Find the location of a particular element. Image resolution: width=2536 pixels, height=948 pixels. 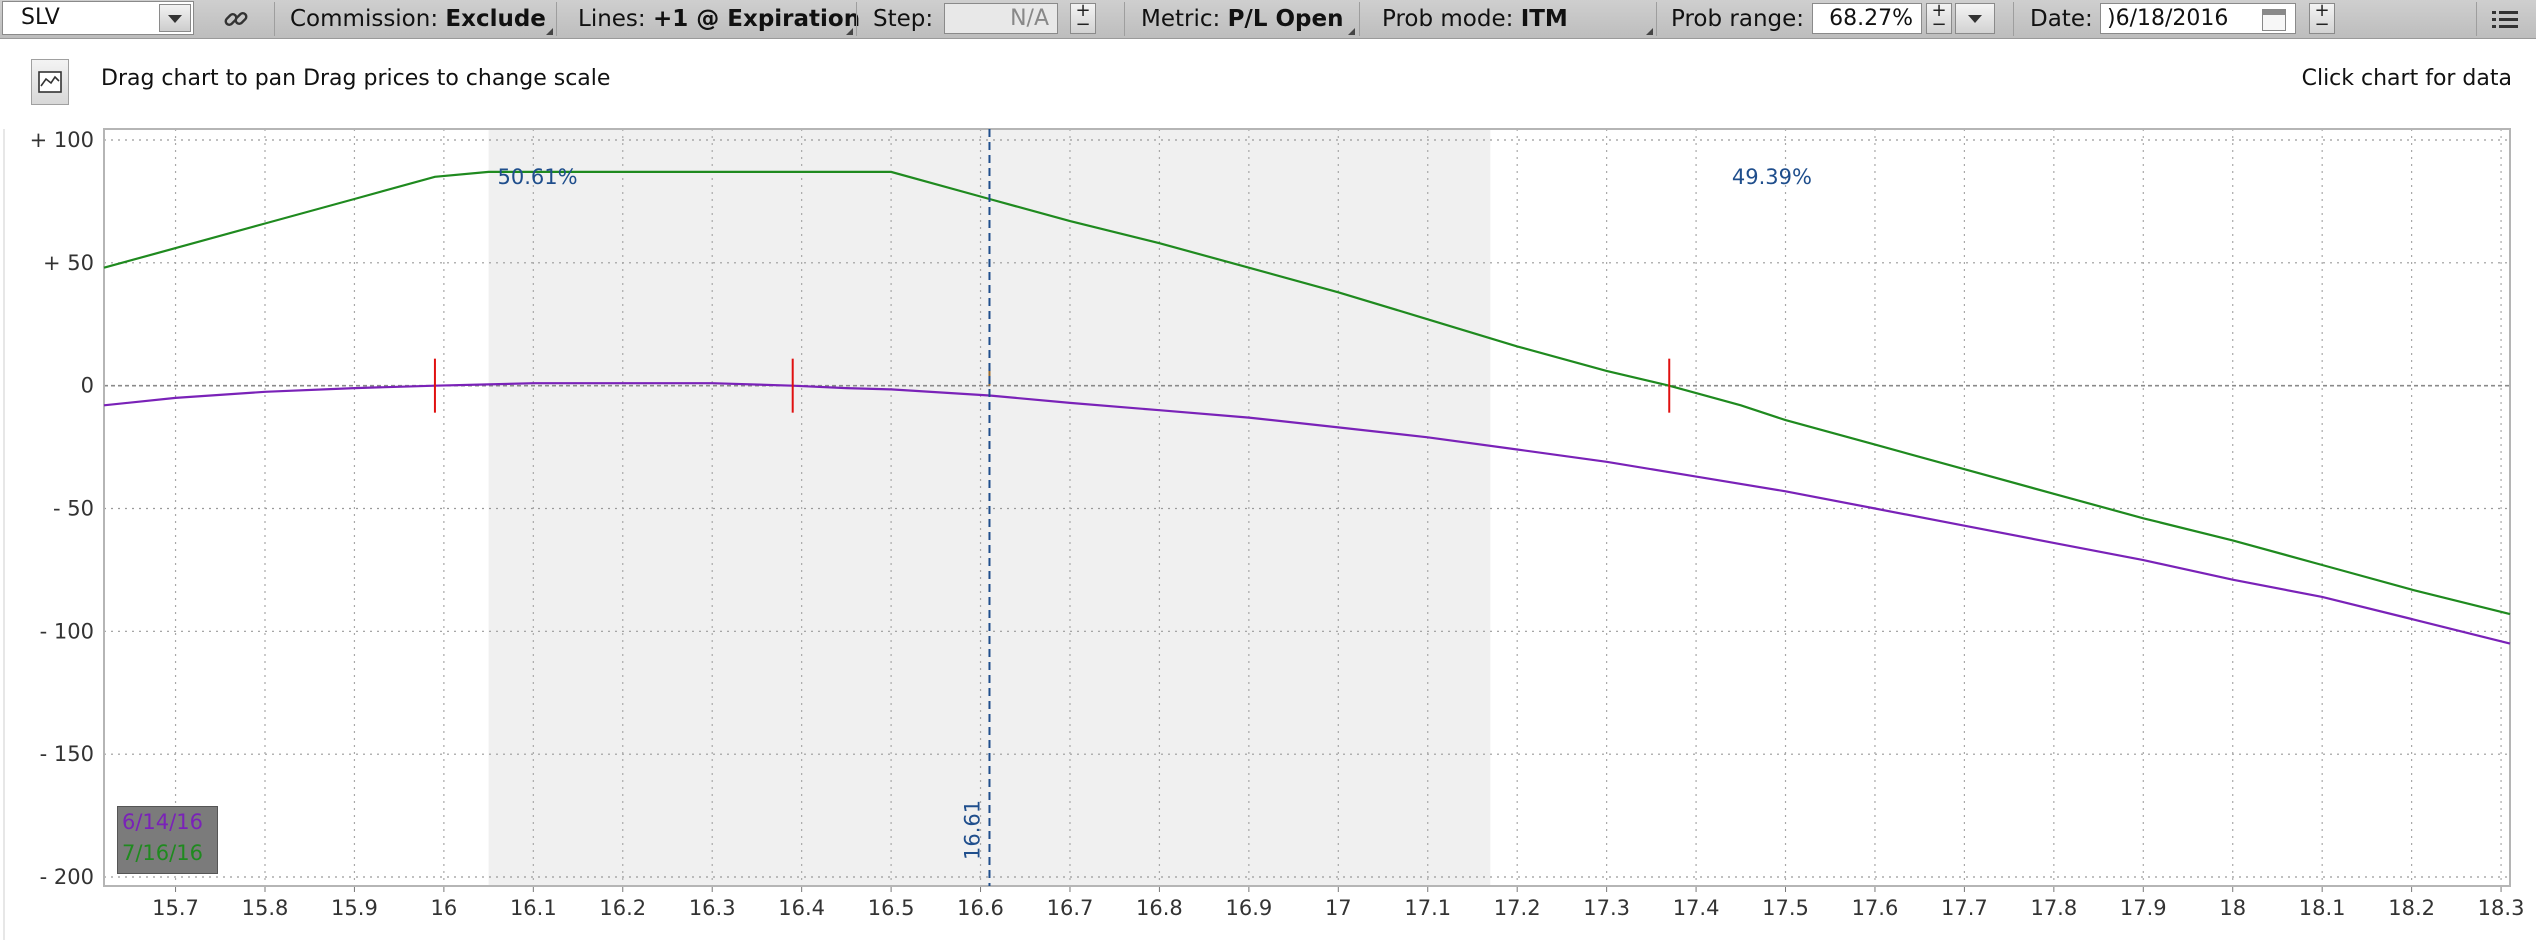

link-icon is located at coordinates (236, 19).